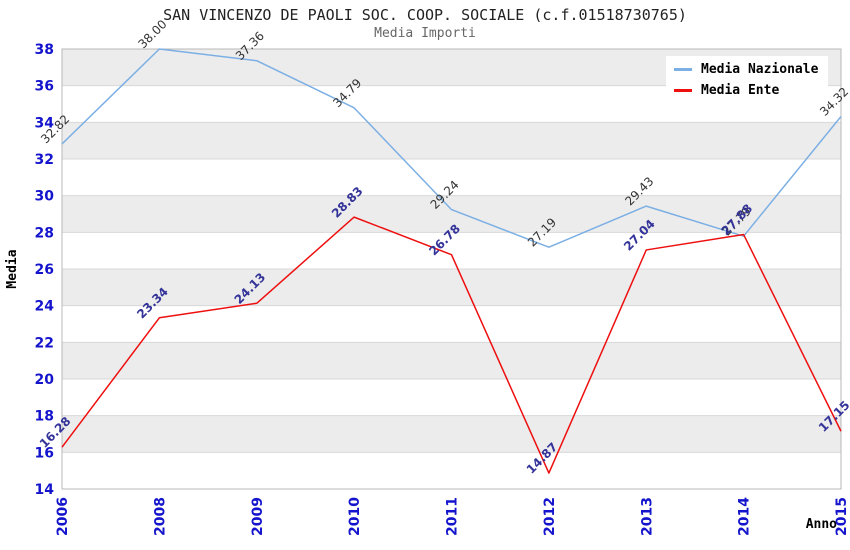 This screenshot has width=850, height=550. What do you see at coordinates (453, 516) in the screenshot?
I see `x-tick-label: 2011` at bounding box center [453, 516].